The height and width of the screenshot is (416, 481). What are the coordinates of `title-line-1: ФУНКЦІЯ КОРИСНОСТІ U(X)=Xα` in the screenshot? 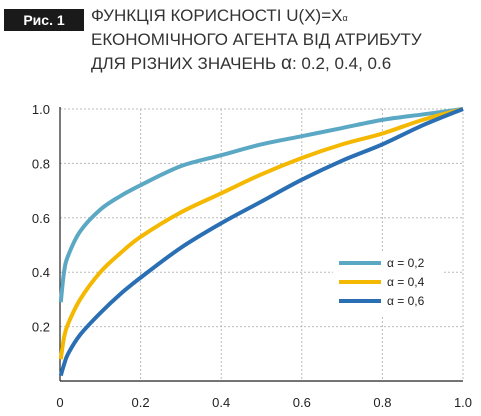 It's located at (219, 15).